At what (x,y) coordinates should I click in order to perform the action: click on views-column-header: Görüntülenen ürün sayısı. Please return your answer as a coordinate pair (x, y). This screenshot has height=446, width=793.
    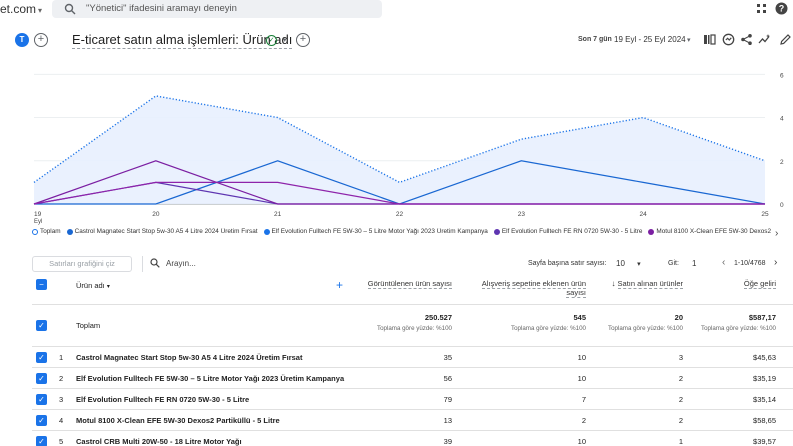
    Looking at the image, I should click on (404, 284).